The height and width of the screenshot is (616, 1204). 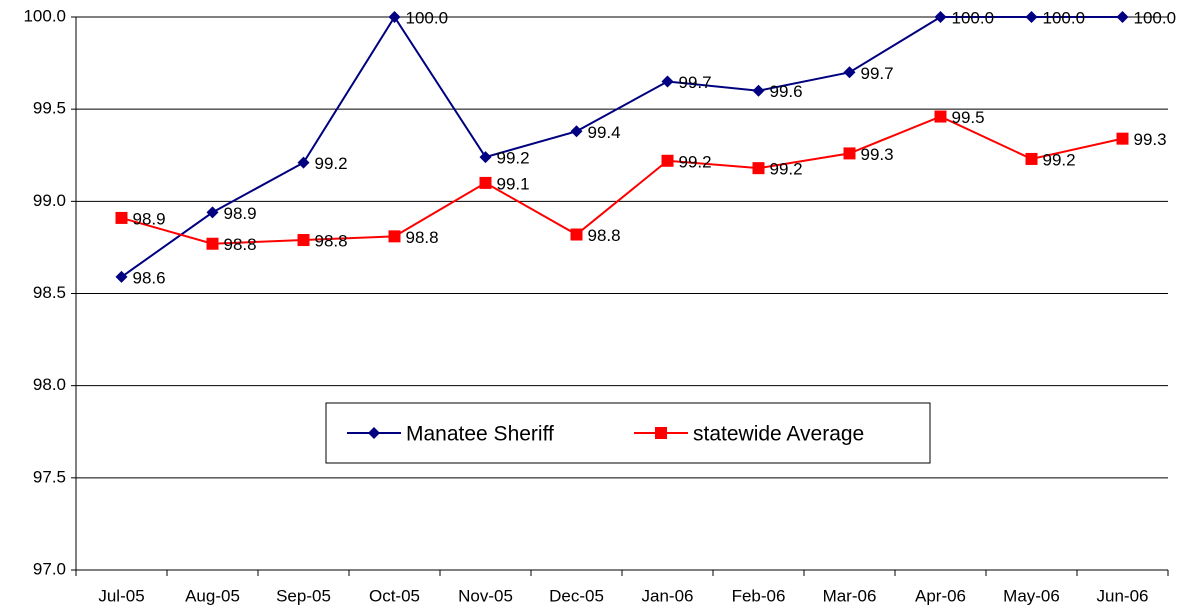 I want to click on x-tick-label: Jul-05, so click(x=121, y=595).